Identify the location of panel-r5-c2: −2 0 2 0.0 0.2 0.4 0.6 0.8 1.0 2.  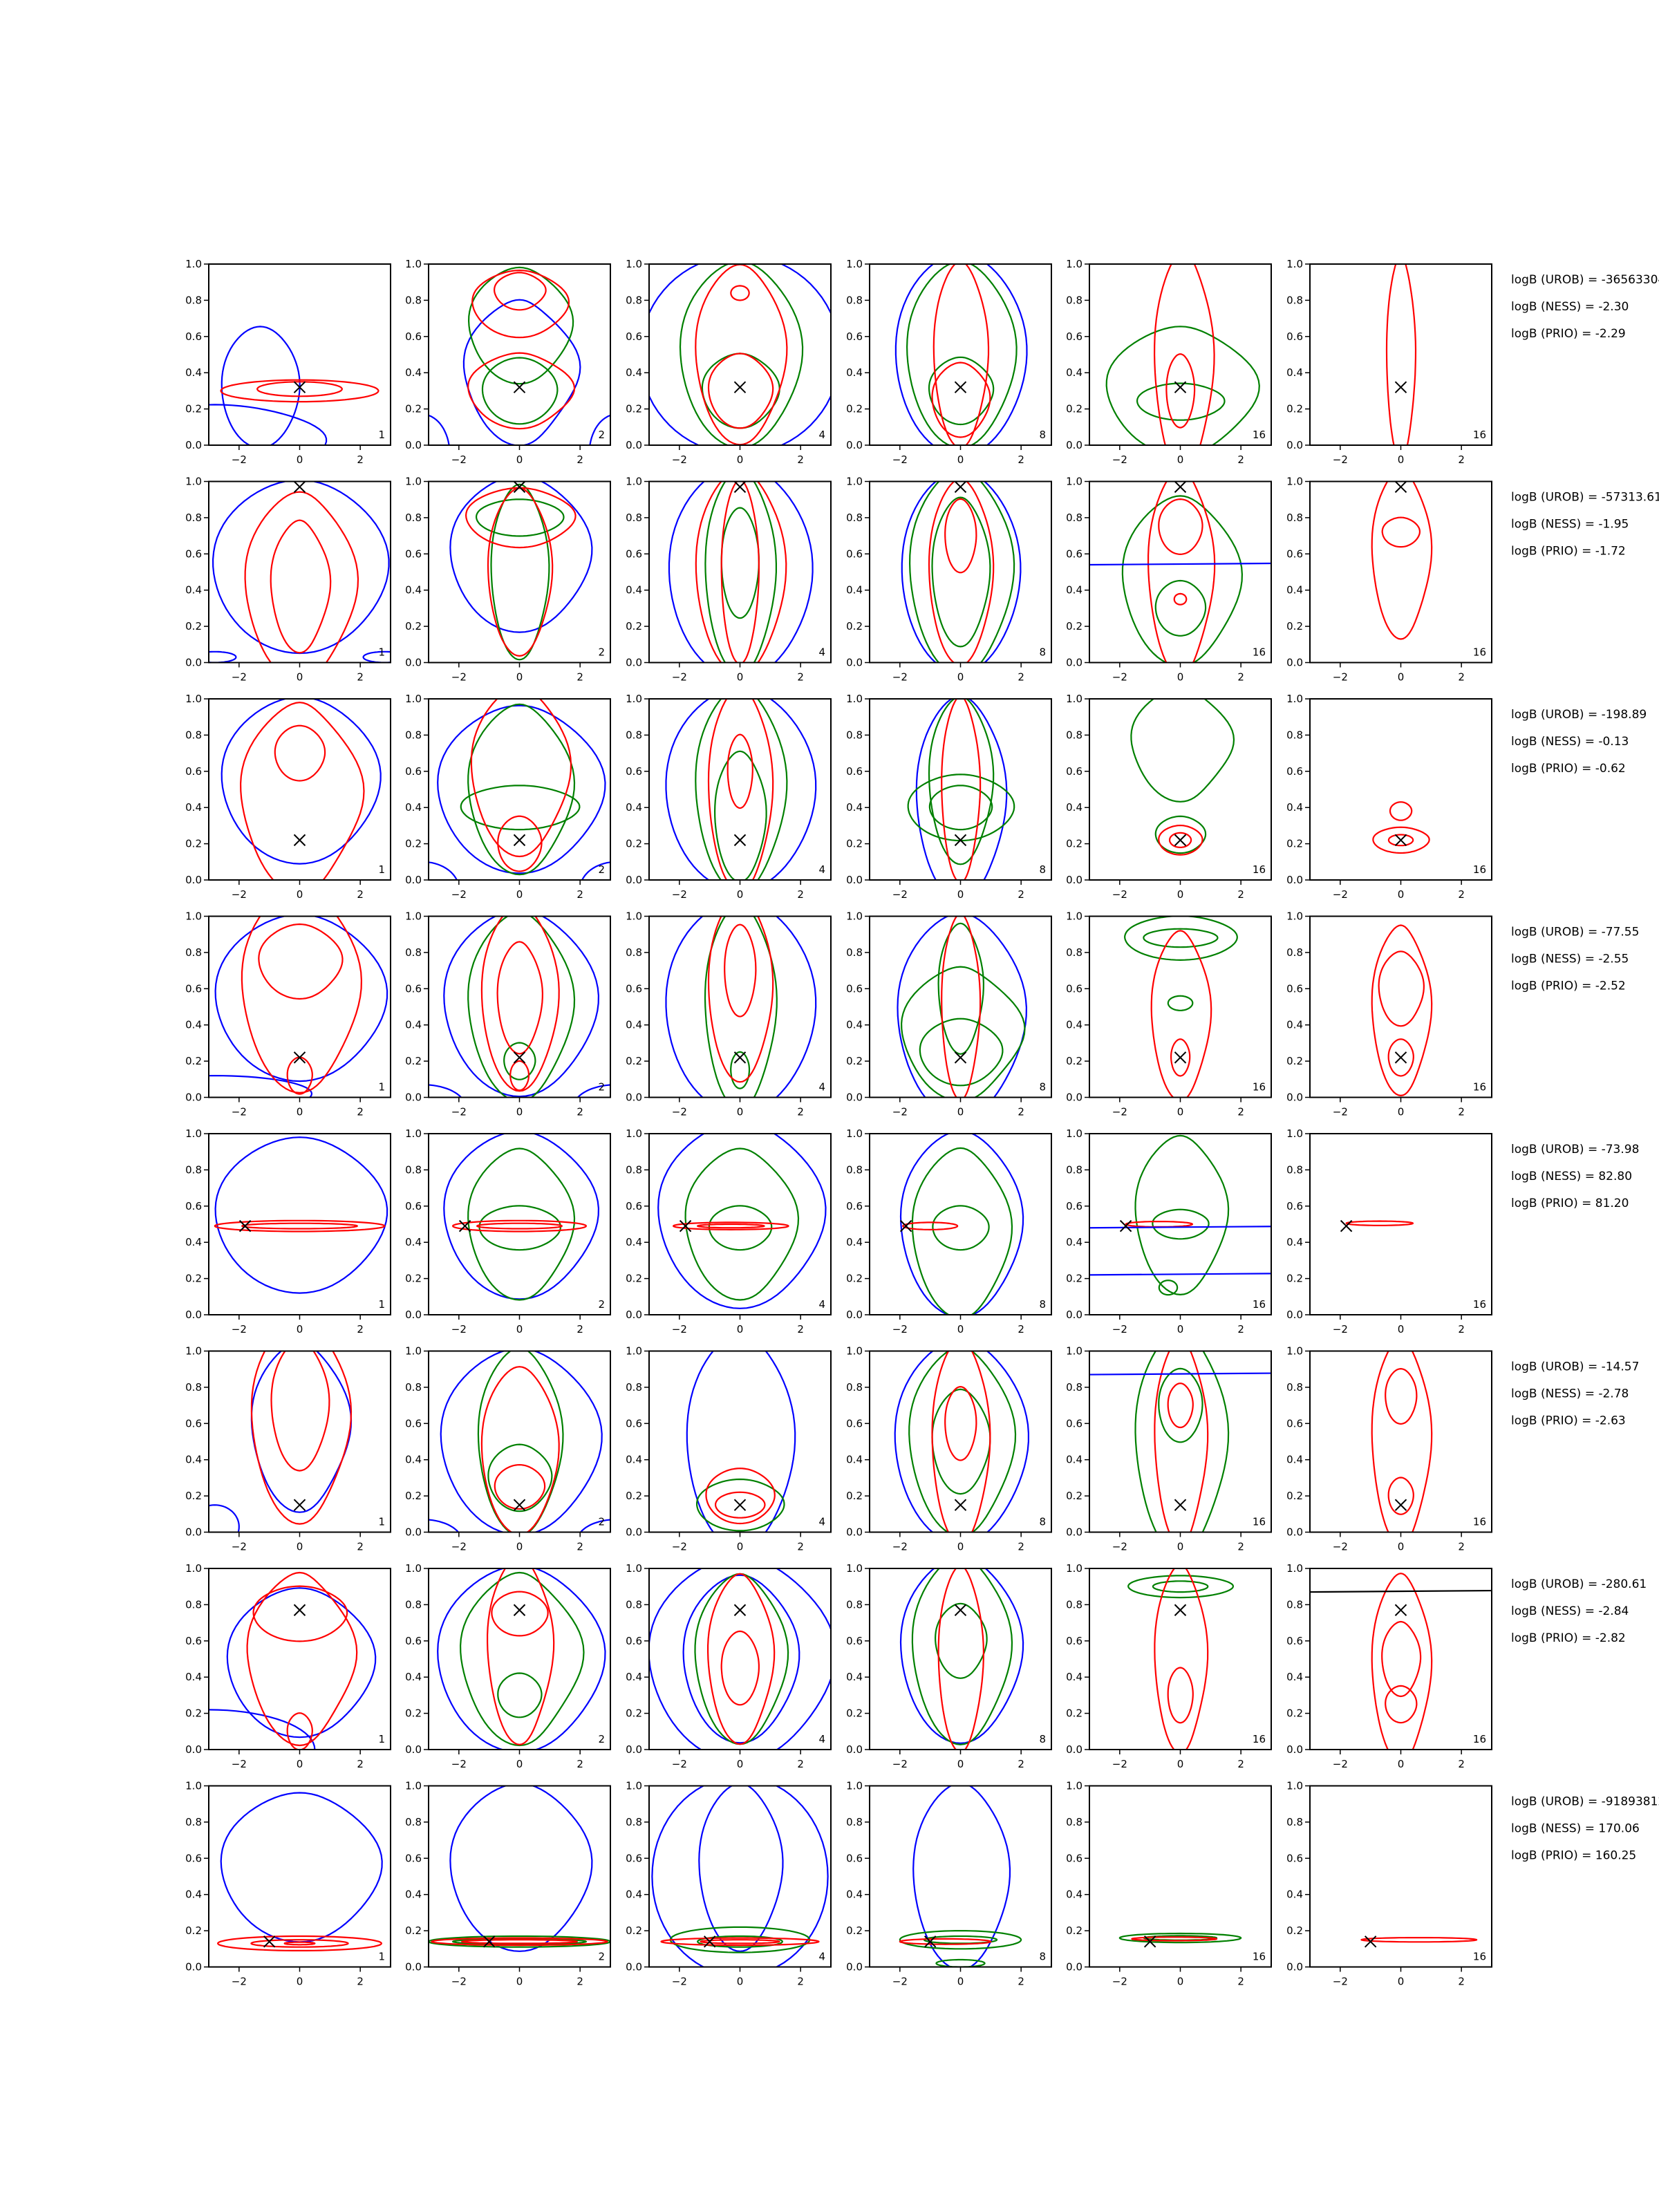
(508, 1231).